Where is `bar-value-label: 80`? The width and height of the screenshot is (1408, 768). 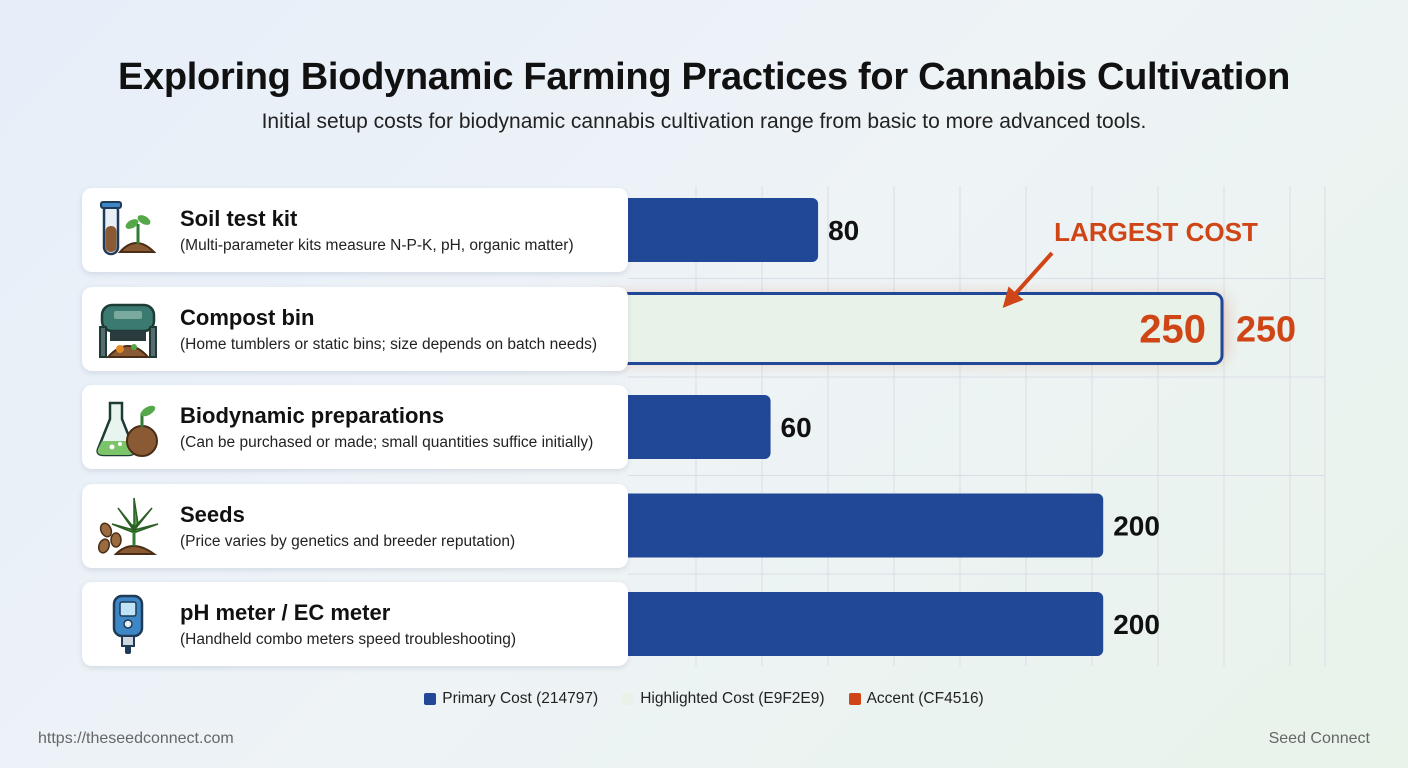
bar-value-label: 80 is located at coordinates (843, 230).